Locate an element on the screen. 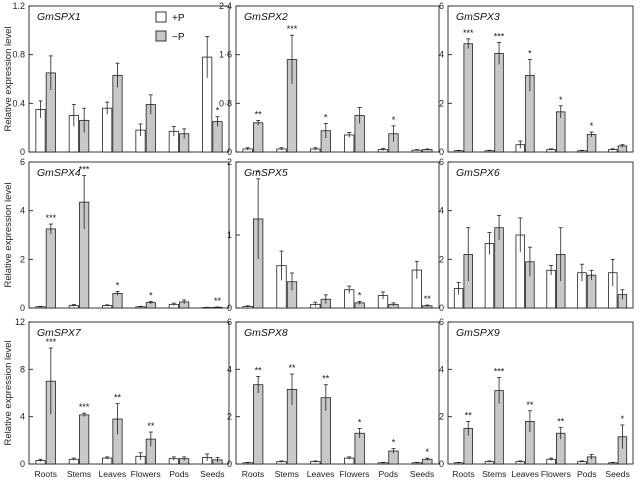 The height and width of the screenshot is (494, 640). gene-title: GmSPX7 is located at coordinates (59, 333).